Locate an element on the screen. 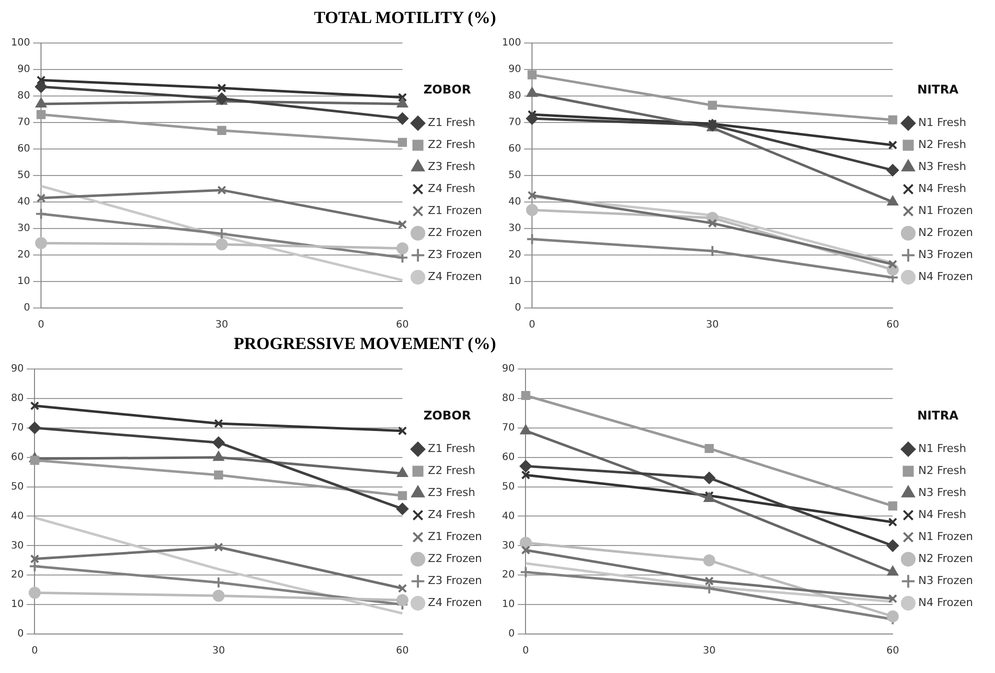  chart-title: PROGRESSIVE MOVEMENT (%) is located at coordinates (364, 344).